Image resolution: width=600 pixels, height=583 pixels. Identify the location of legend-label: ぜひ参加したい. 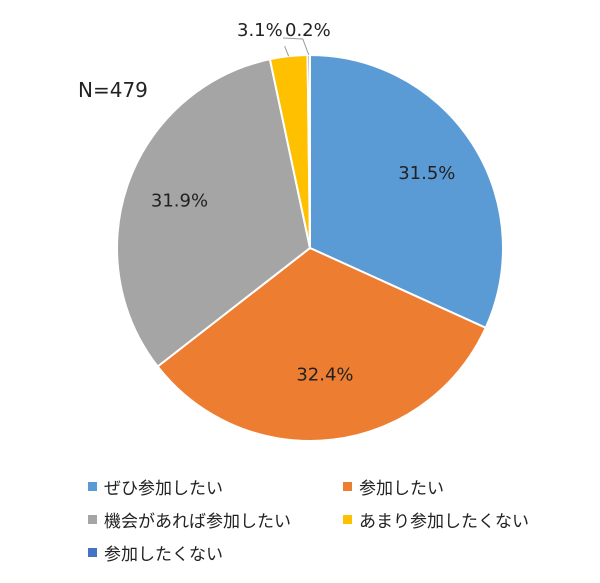
(163, 489).